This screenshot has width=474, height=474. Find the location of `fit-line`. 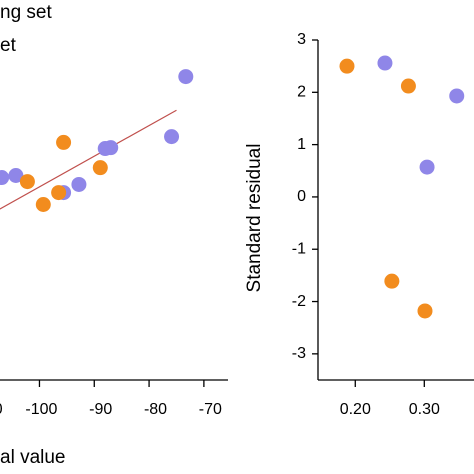

fit-line is located at coordinates (88, 159).